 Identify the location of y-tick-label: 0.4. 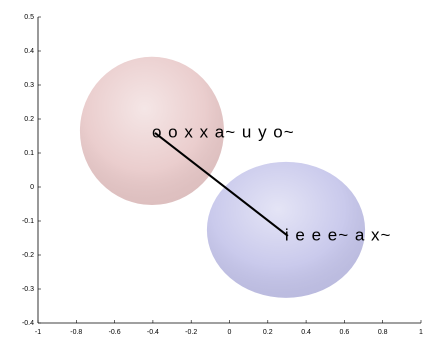
(29, 51).